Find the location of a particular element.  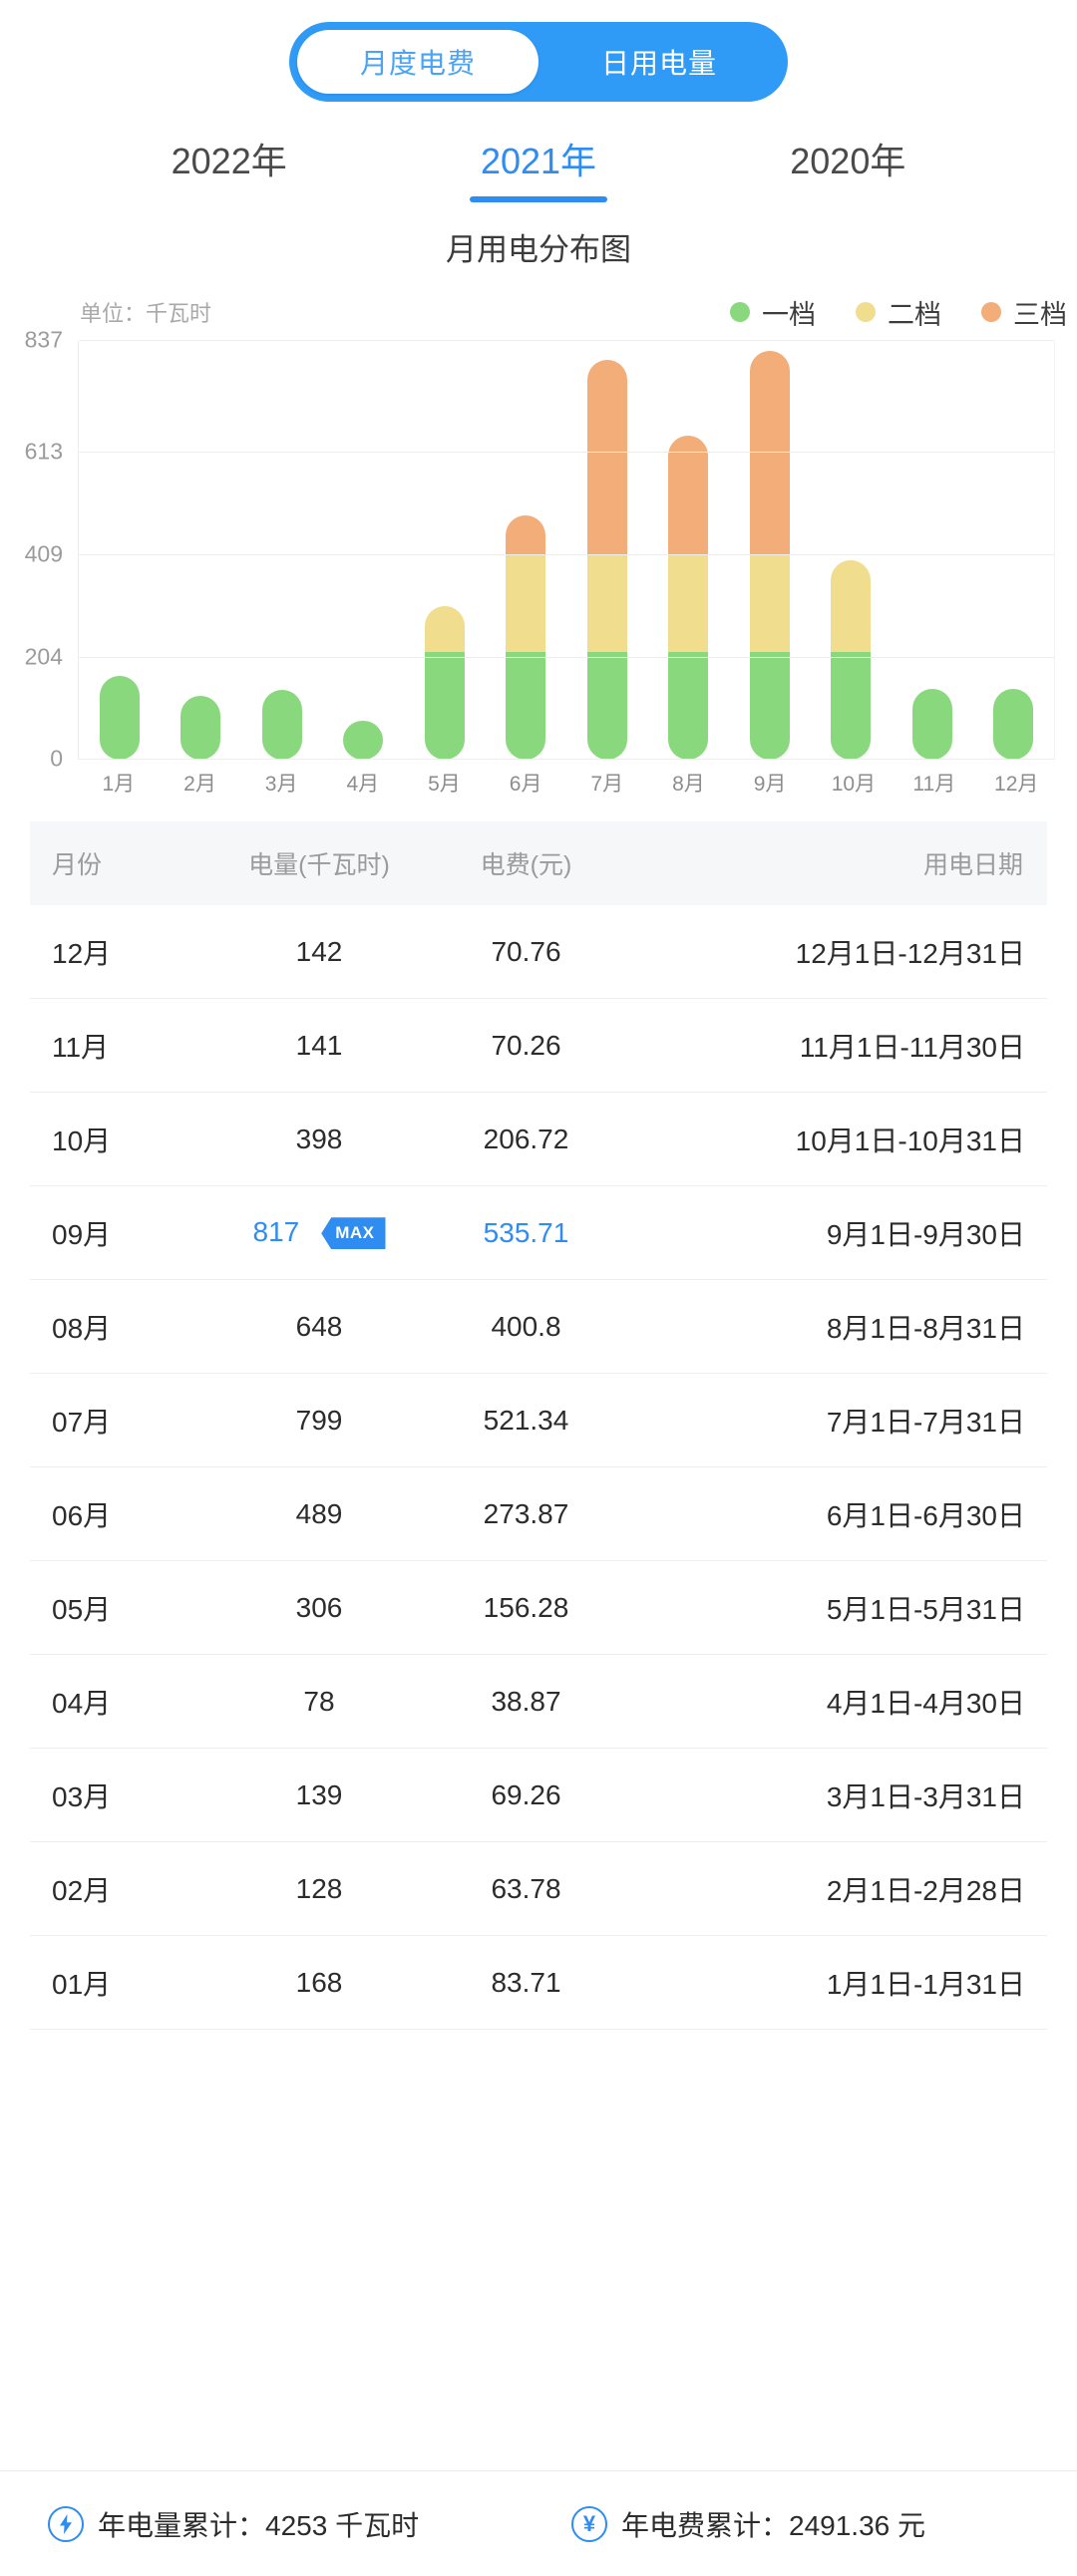

cell-kwh-value: 168 is located at coordinates (319, 1982).